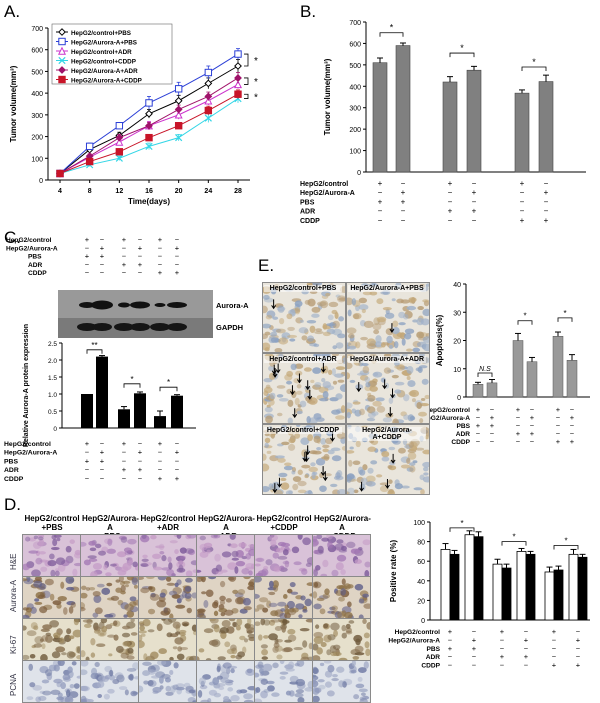 The height and width of the screenshot is (703, 600). What do you see at coordinates (160, 305) in the screenshot?
I see `blot-band-aurora` at bounding box center [160, 305].